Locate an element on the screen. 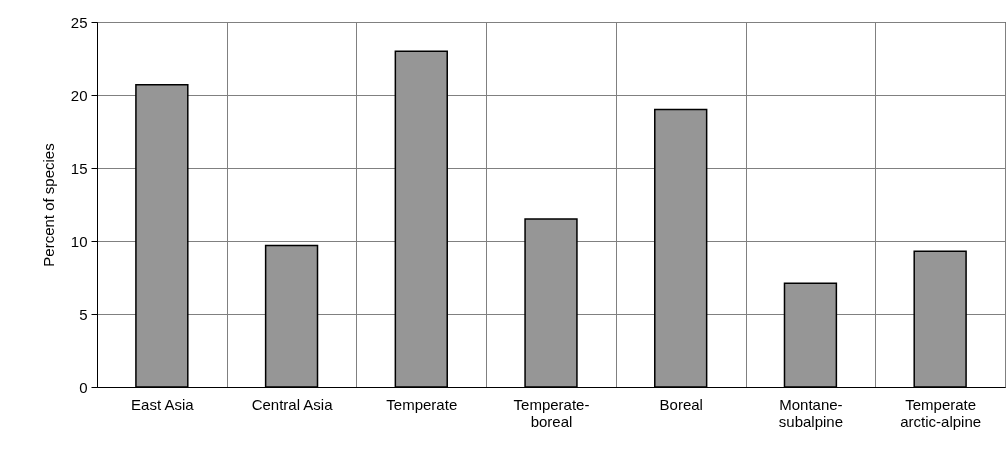 This screenshot has width=1007, height=459. y-tick-label: 20 is located at coordinates (79, 95).